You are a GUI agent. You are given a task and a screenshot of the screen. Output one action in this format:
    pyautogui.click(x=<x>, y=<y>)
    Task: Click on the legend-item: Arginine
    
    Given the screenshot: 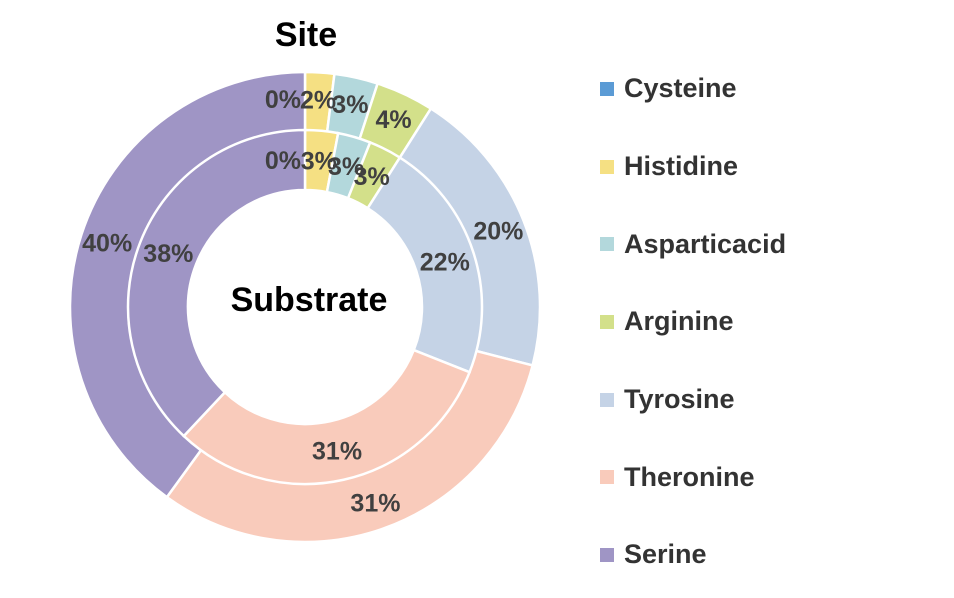 What is the action you would take?
    pyautogui.click(x=770, y=322)
    